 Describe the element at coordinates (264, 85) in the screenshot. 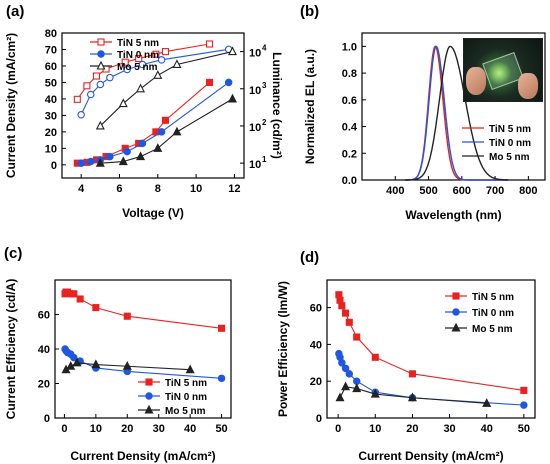

I see `a-right-y-tick-exponent: 3` at that location.